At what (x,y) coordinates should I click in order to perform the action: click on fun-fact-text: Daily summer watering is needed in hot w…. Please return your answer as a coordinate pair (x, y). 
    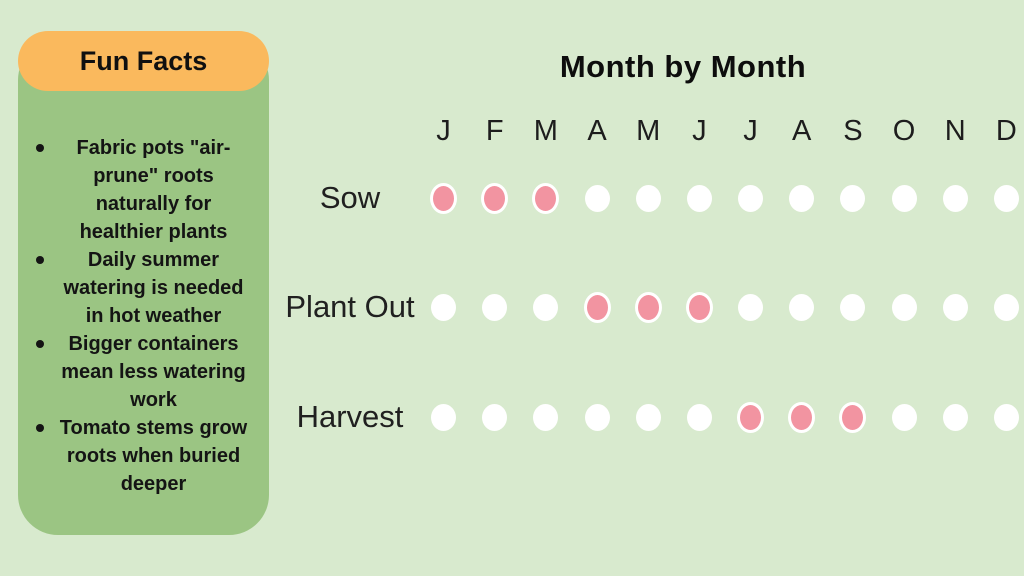
    Looking at the image, I should click on (153, 288).